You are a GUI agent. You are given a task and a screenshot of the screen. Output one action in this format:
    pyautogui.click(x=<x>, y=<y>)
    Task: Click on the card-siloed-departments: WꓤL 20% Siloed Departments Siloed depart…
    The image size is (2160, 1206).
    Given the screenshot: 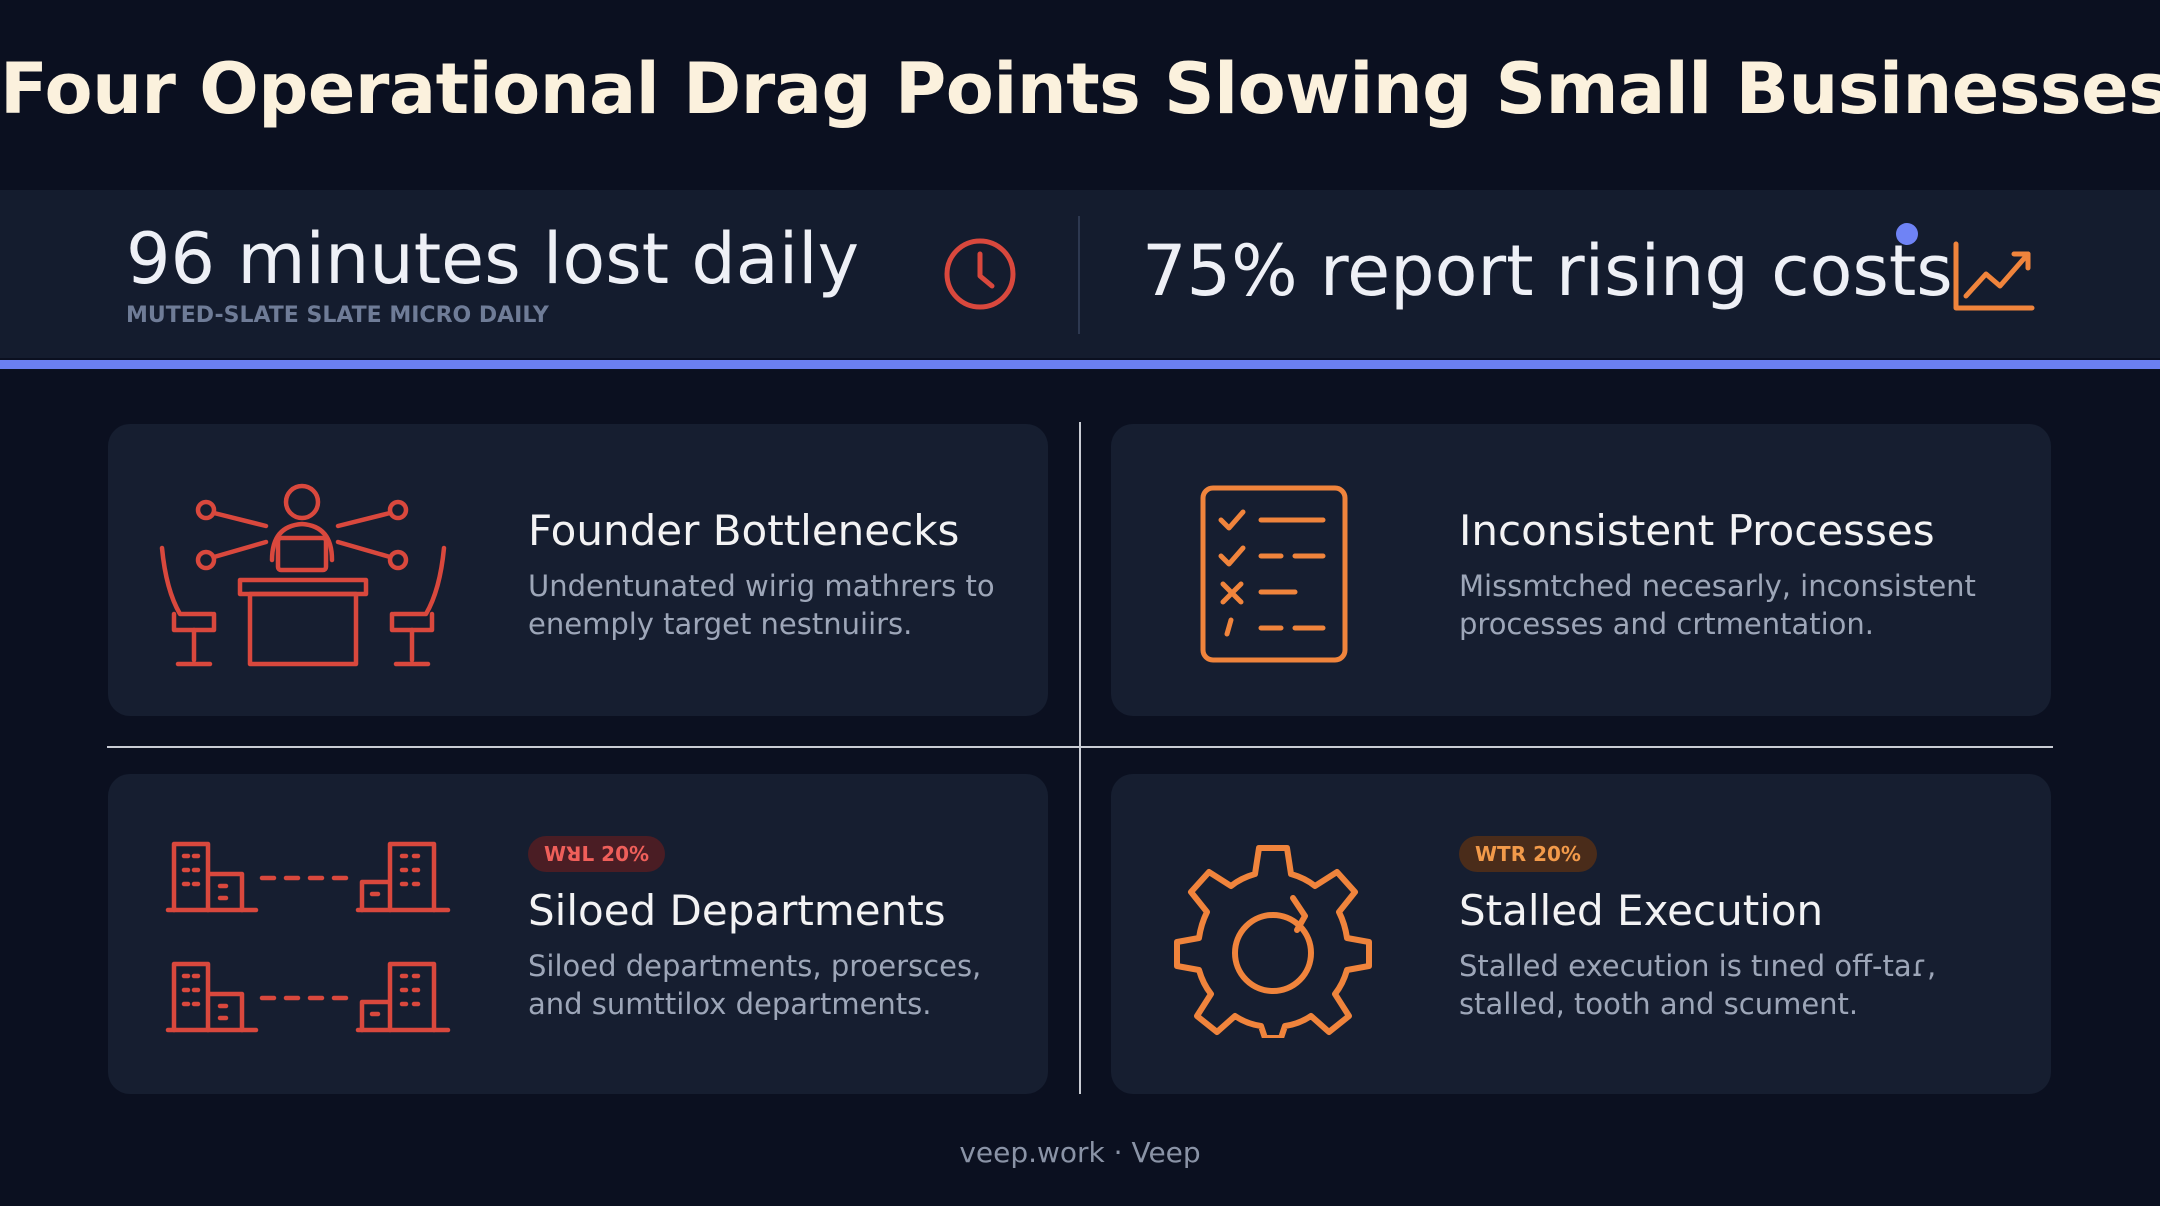 What is the action you would take?
    pyautogui.click(x=578, y=934)
    